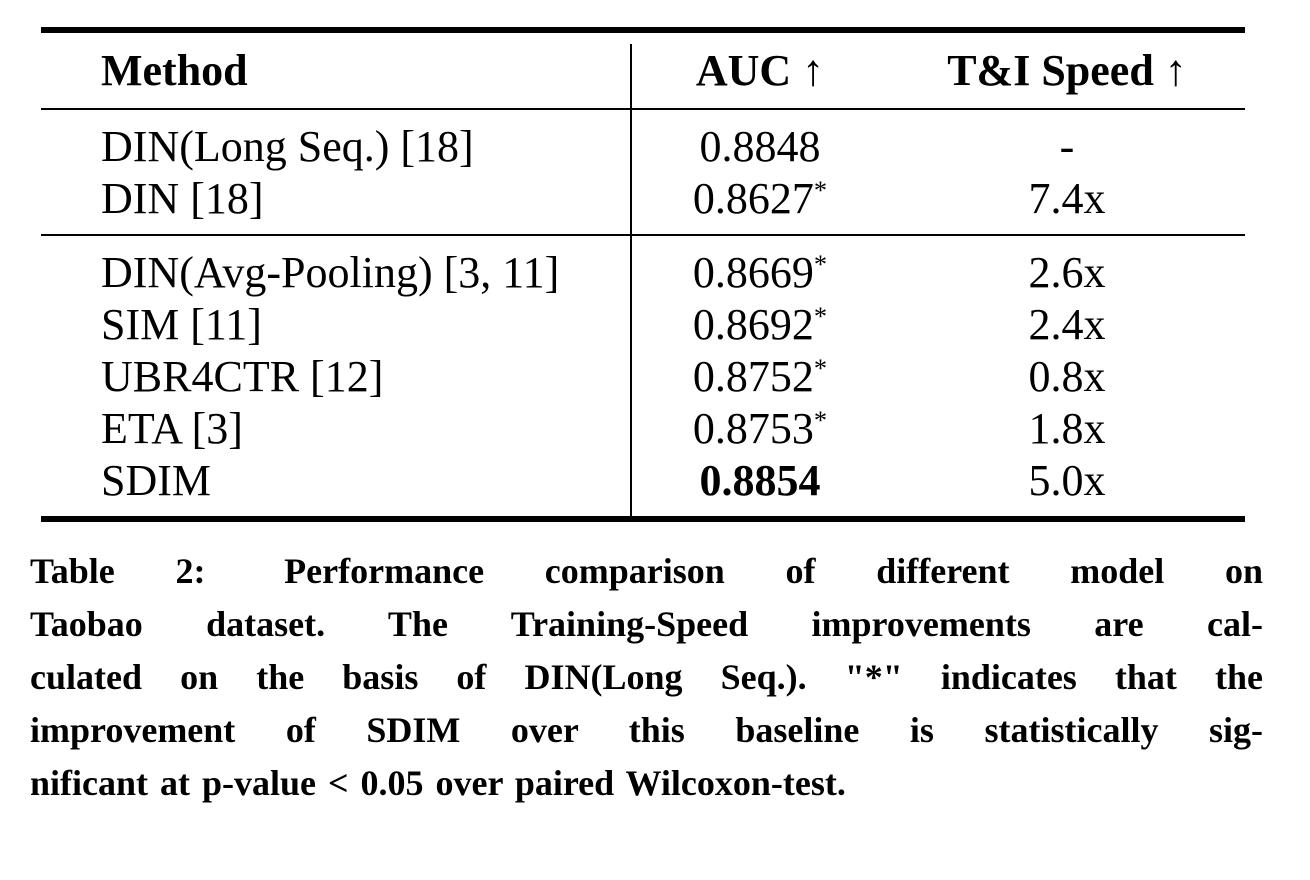 This screenshot has width=1310, height=880. Describe the element at coordinates (753, 272) in the screenshot. I see `auc-value: 0.8669` at that location.